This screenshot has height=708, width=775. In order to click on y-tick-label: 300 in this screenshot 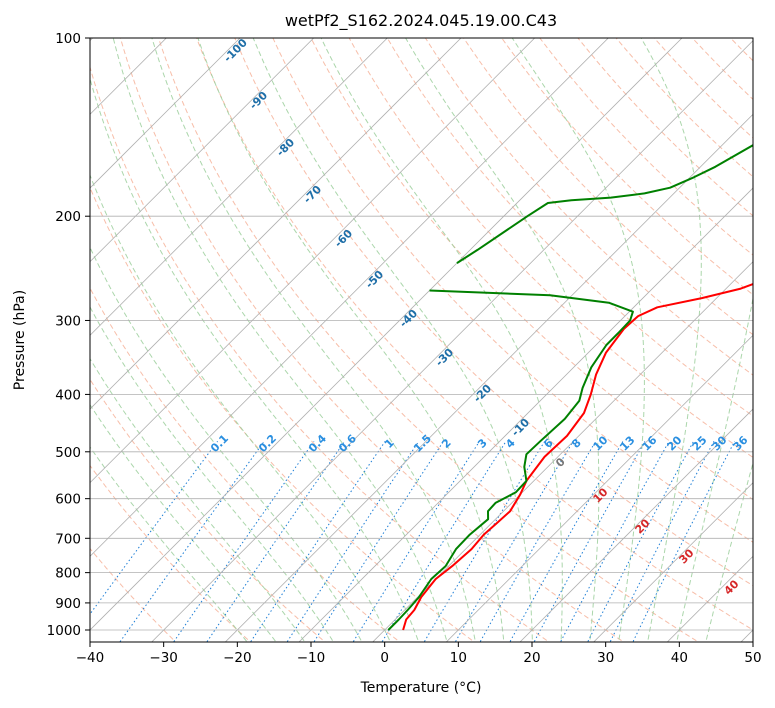, I will do `click(68, 321)`.